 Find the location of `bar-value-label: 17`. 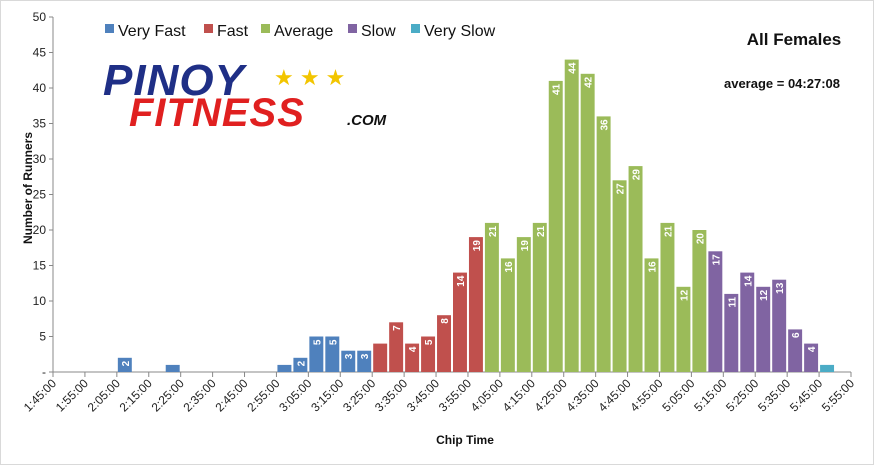

bar-value-label: 17 is located at coordinates (716, 260).